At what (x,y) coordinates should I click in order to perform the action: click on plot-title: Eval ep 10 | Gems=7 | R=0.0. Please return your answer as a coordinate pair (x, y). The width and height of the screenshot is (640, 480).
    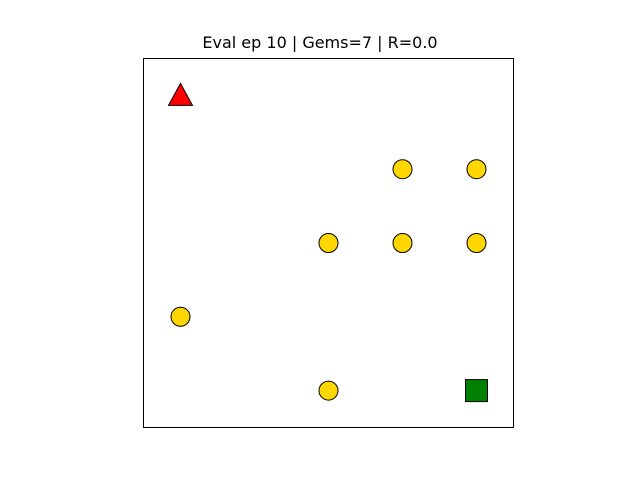
    Looking at the image, I should click on (320, 42).